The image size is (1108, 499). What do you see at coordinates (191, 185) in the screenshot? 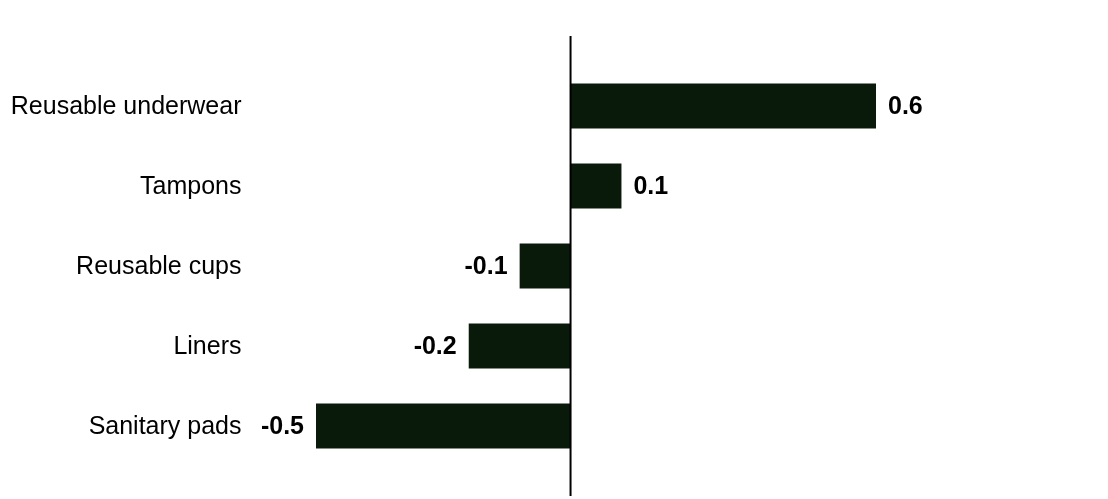
I see `y-tick-label: Tampons` at bounding box center [191, 185].